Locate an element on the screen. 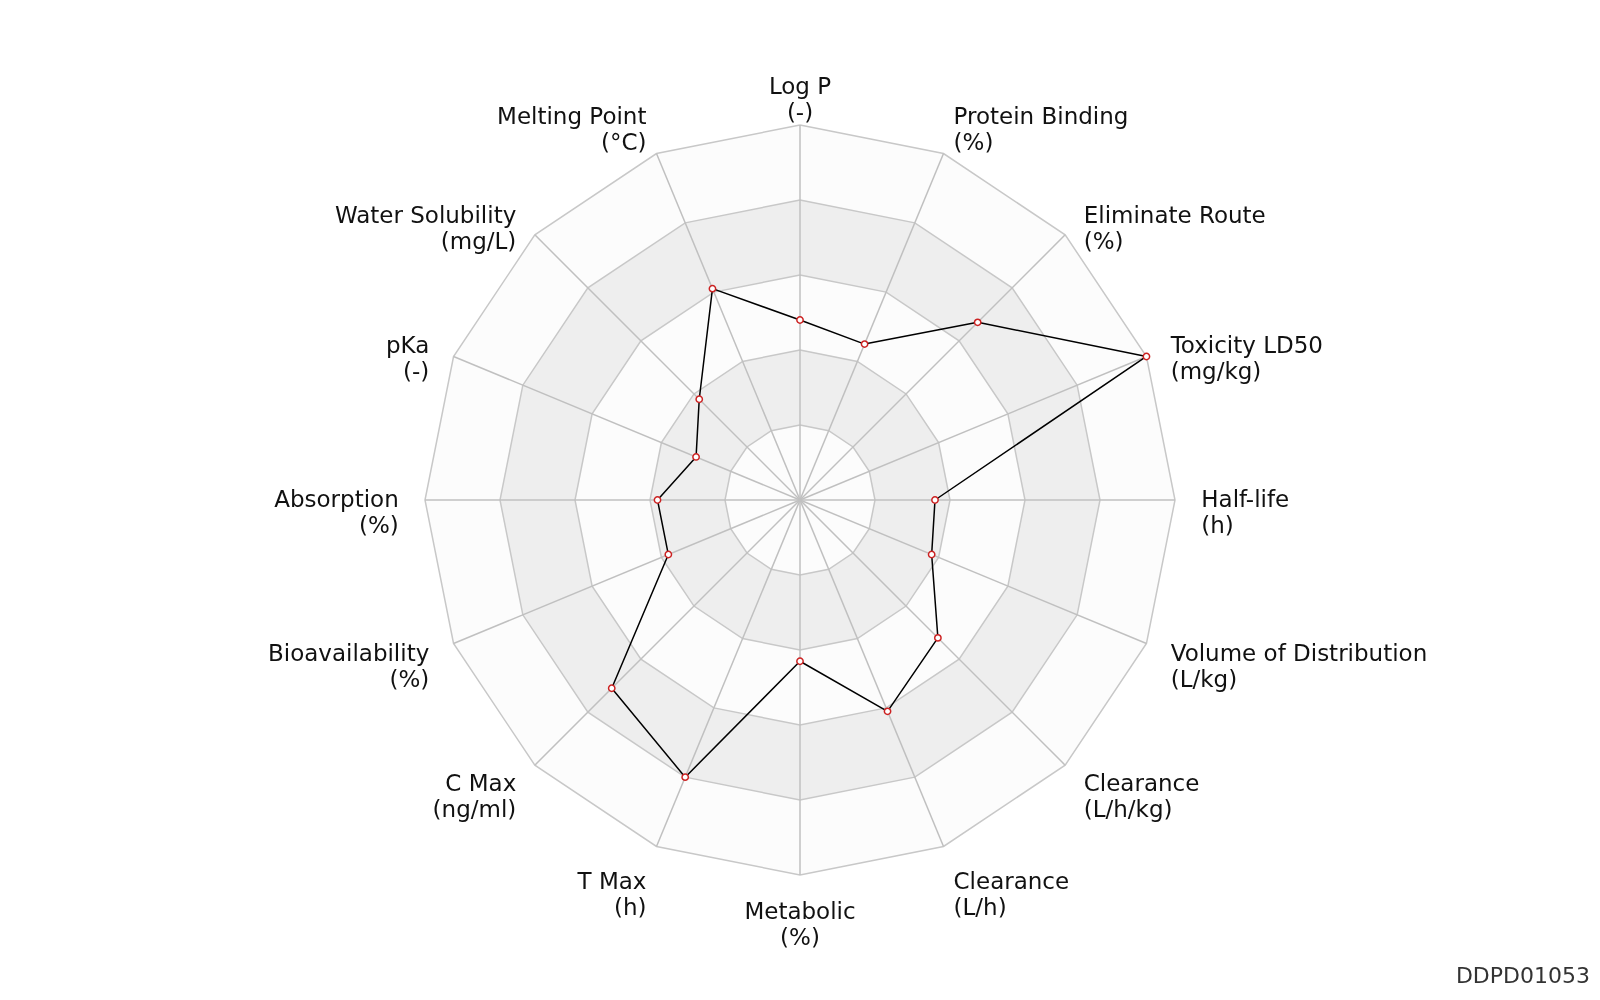  spoke-label: Bioavailability (%) is located at coordinates (348, 665).